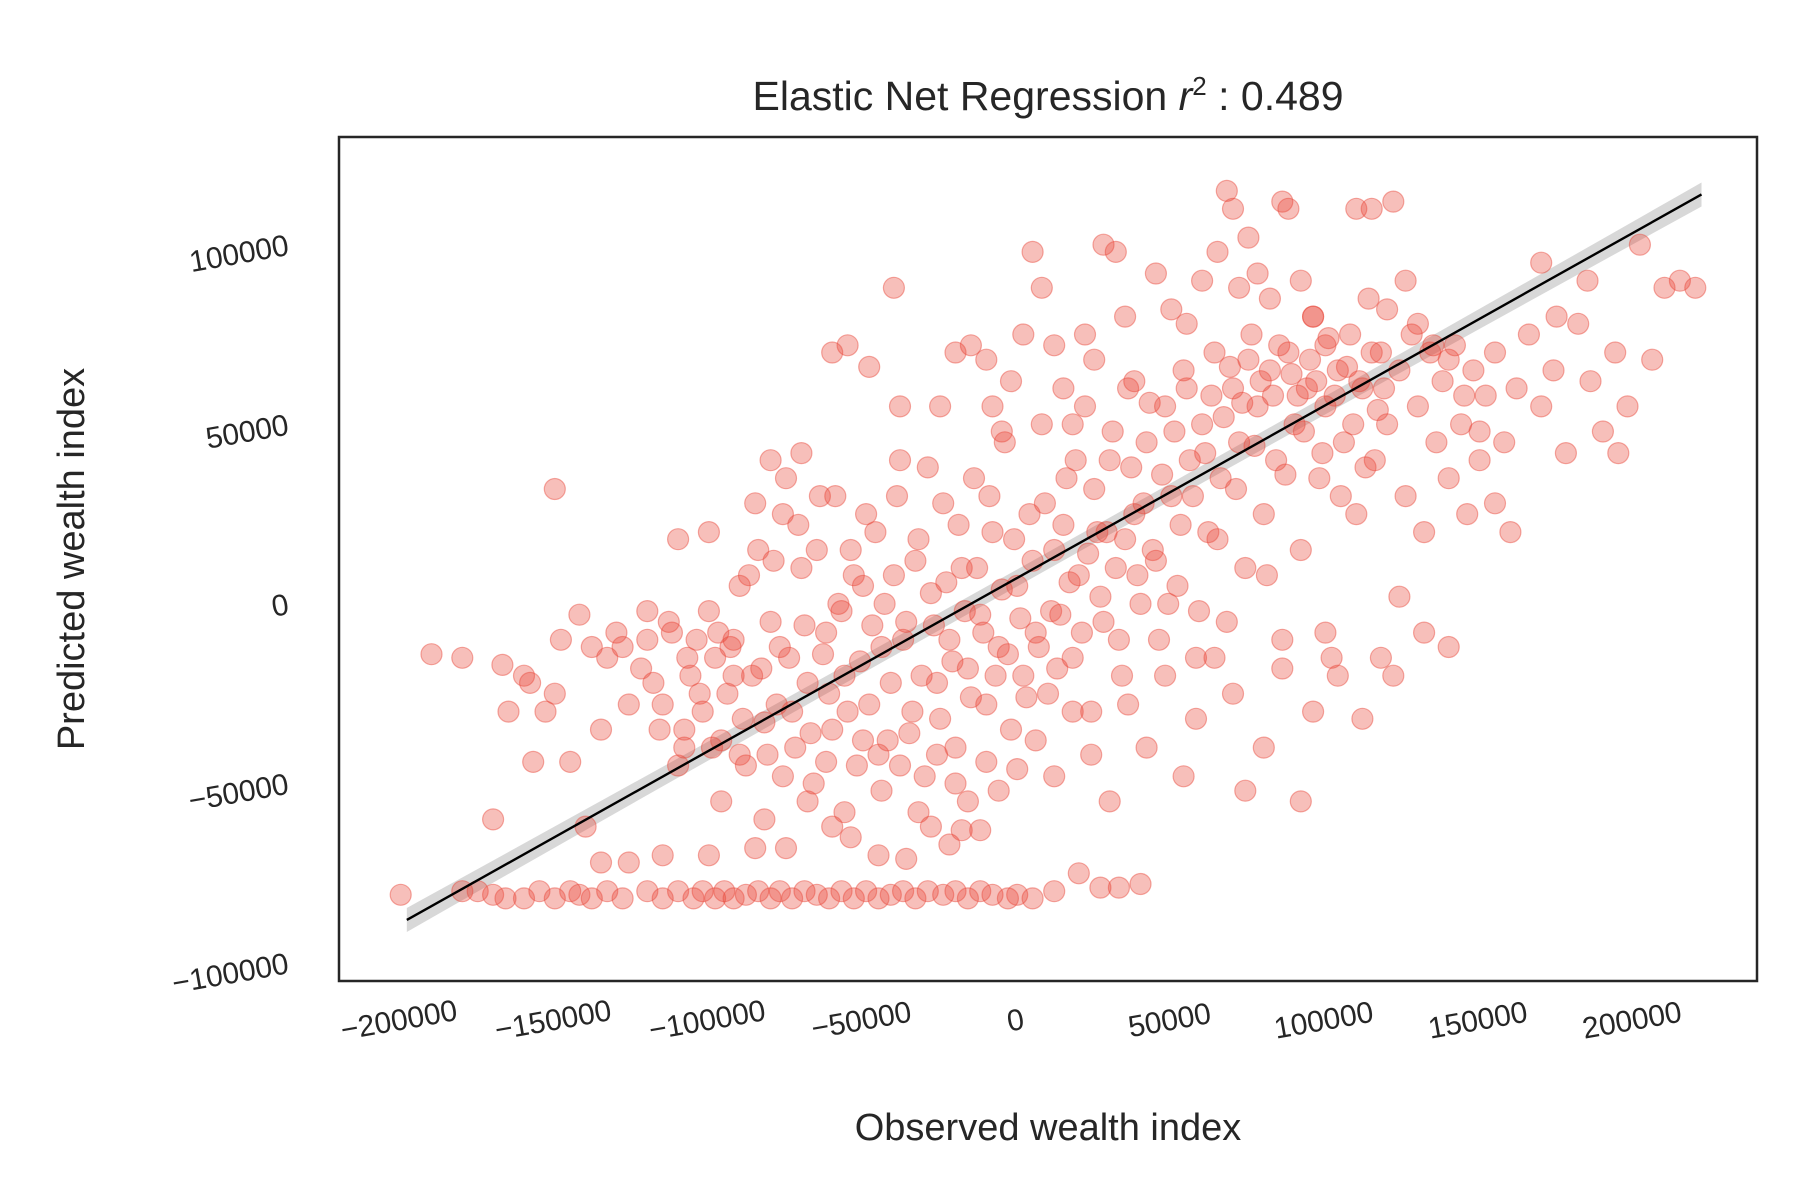 The height and width of the screenshot is (1200, 1800). Describe the element at coordinates (707, 1020) in the screenshot. I see `x-tick-label: −100000` at that location.